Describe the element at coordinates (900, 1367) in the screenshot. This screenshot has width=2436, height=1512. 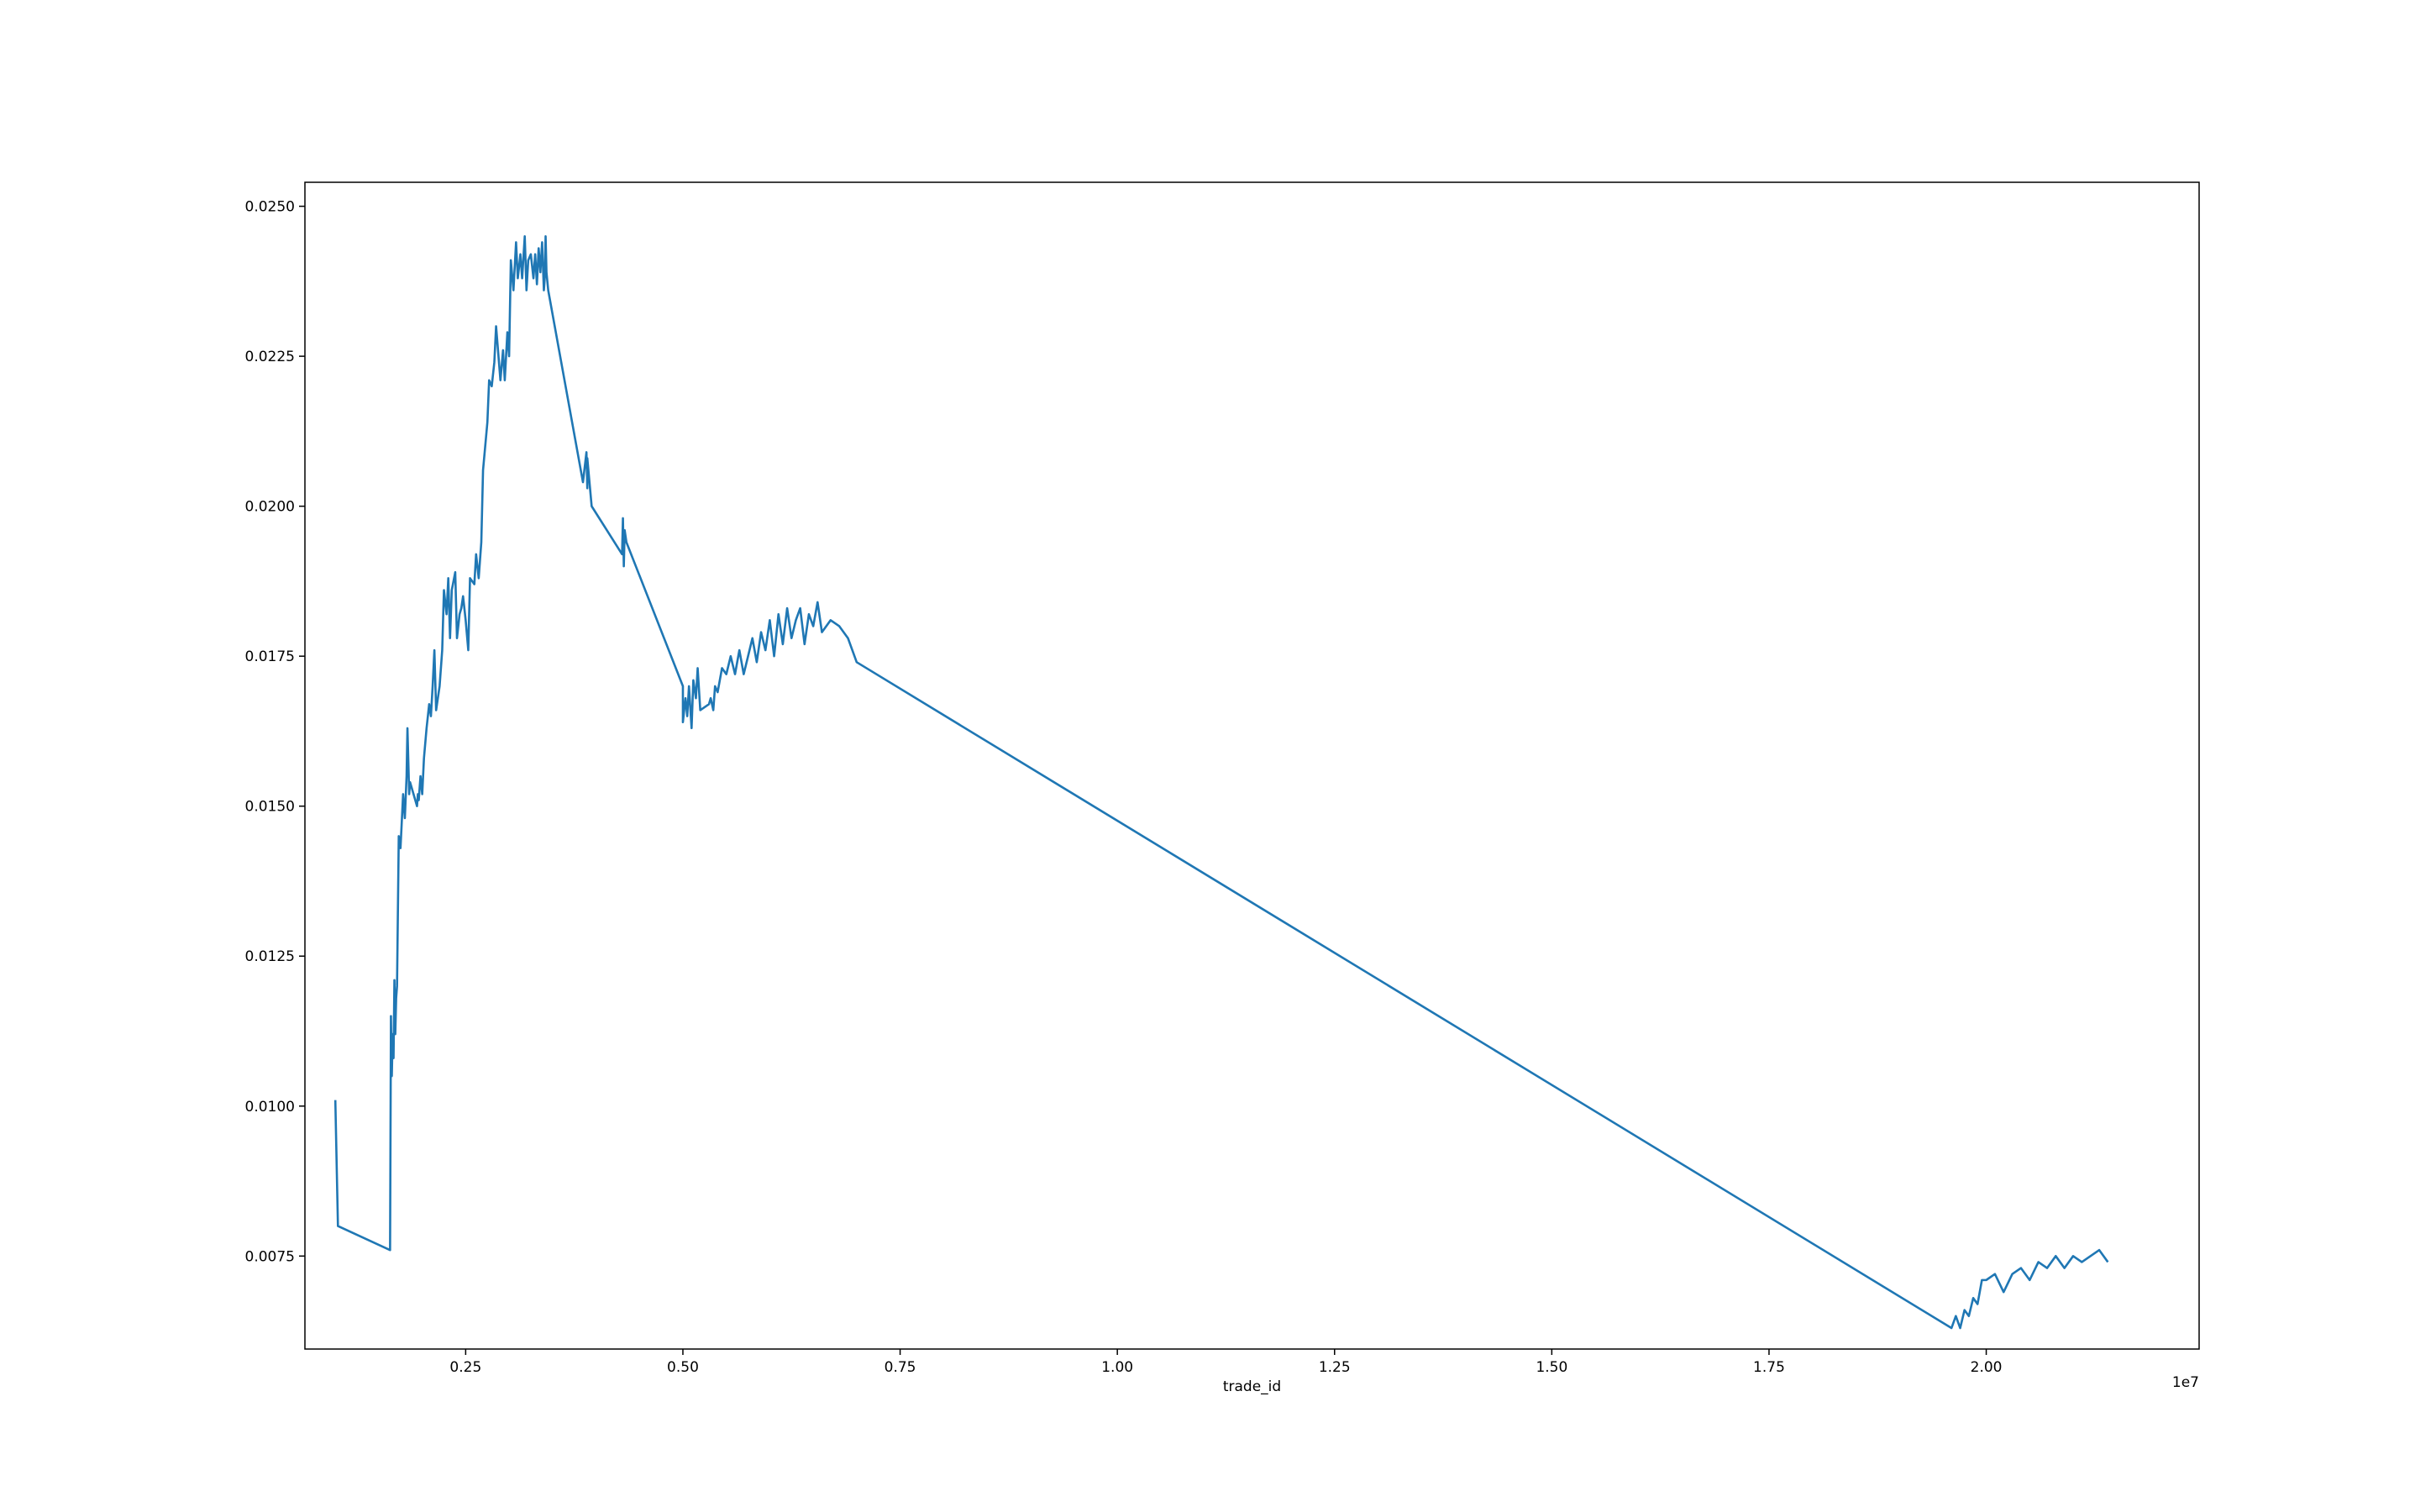
I see `x-tick-label: 0.75` at that location.